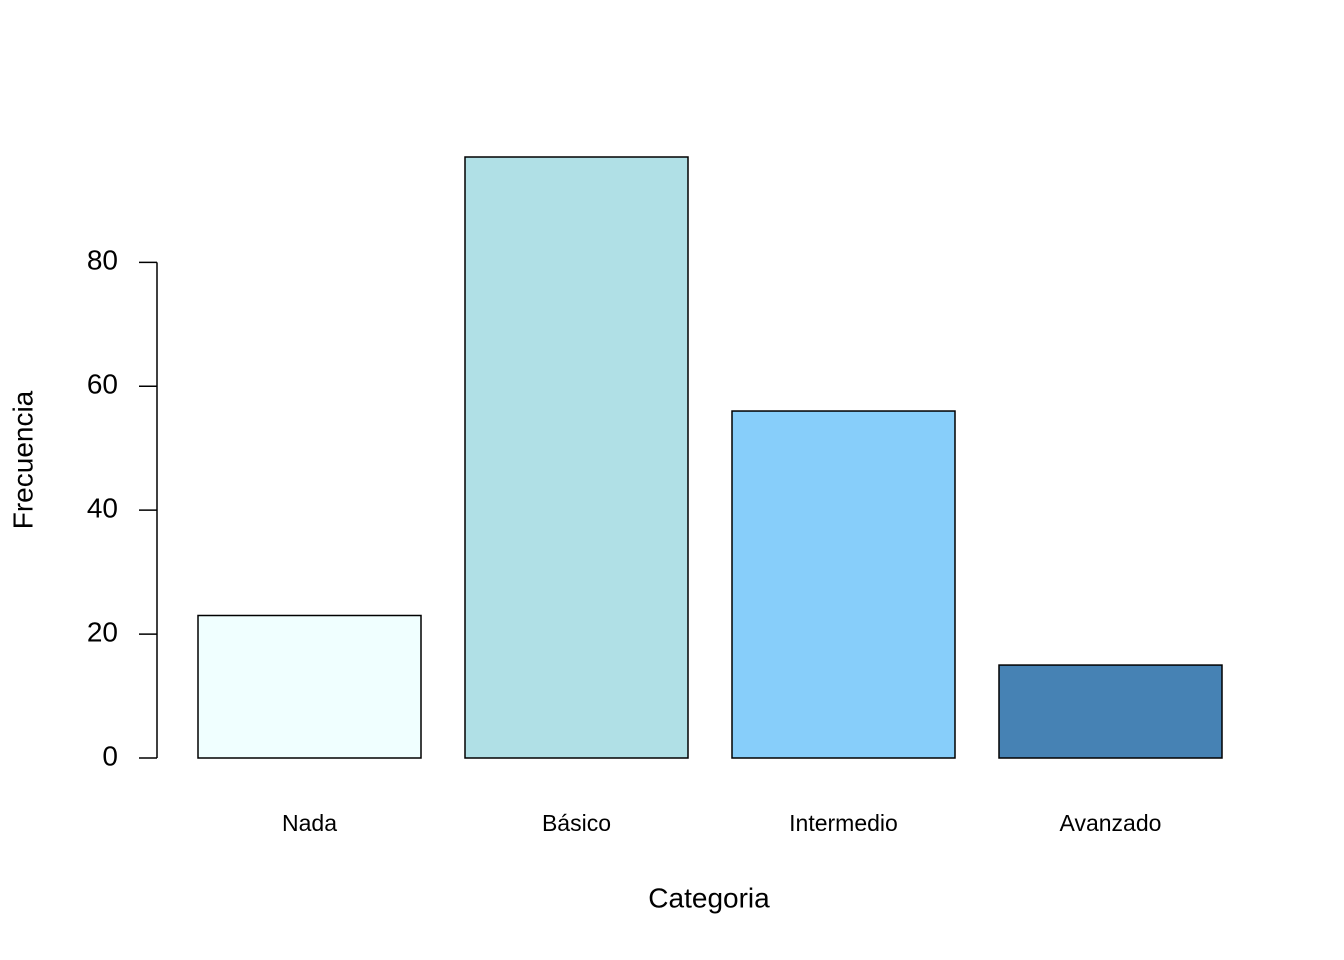 The width and height of the screenshot is (1344, 960). What do you see at coordinates (843, 823) in the screenshot?
I see `x-tick-label: Intermedio` at bounding box center [843, 823].